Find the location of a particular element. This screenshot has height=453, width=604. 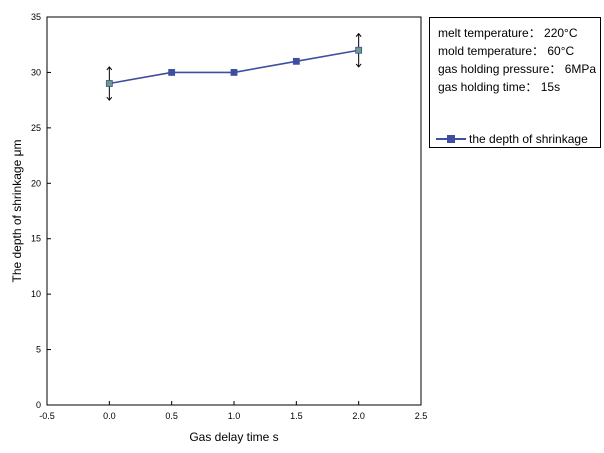

y-tick-label: 5 is located at coordinates (38, 350).